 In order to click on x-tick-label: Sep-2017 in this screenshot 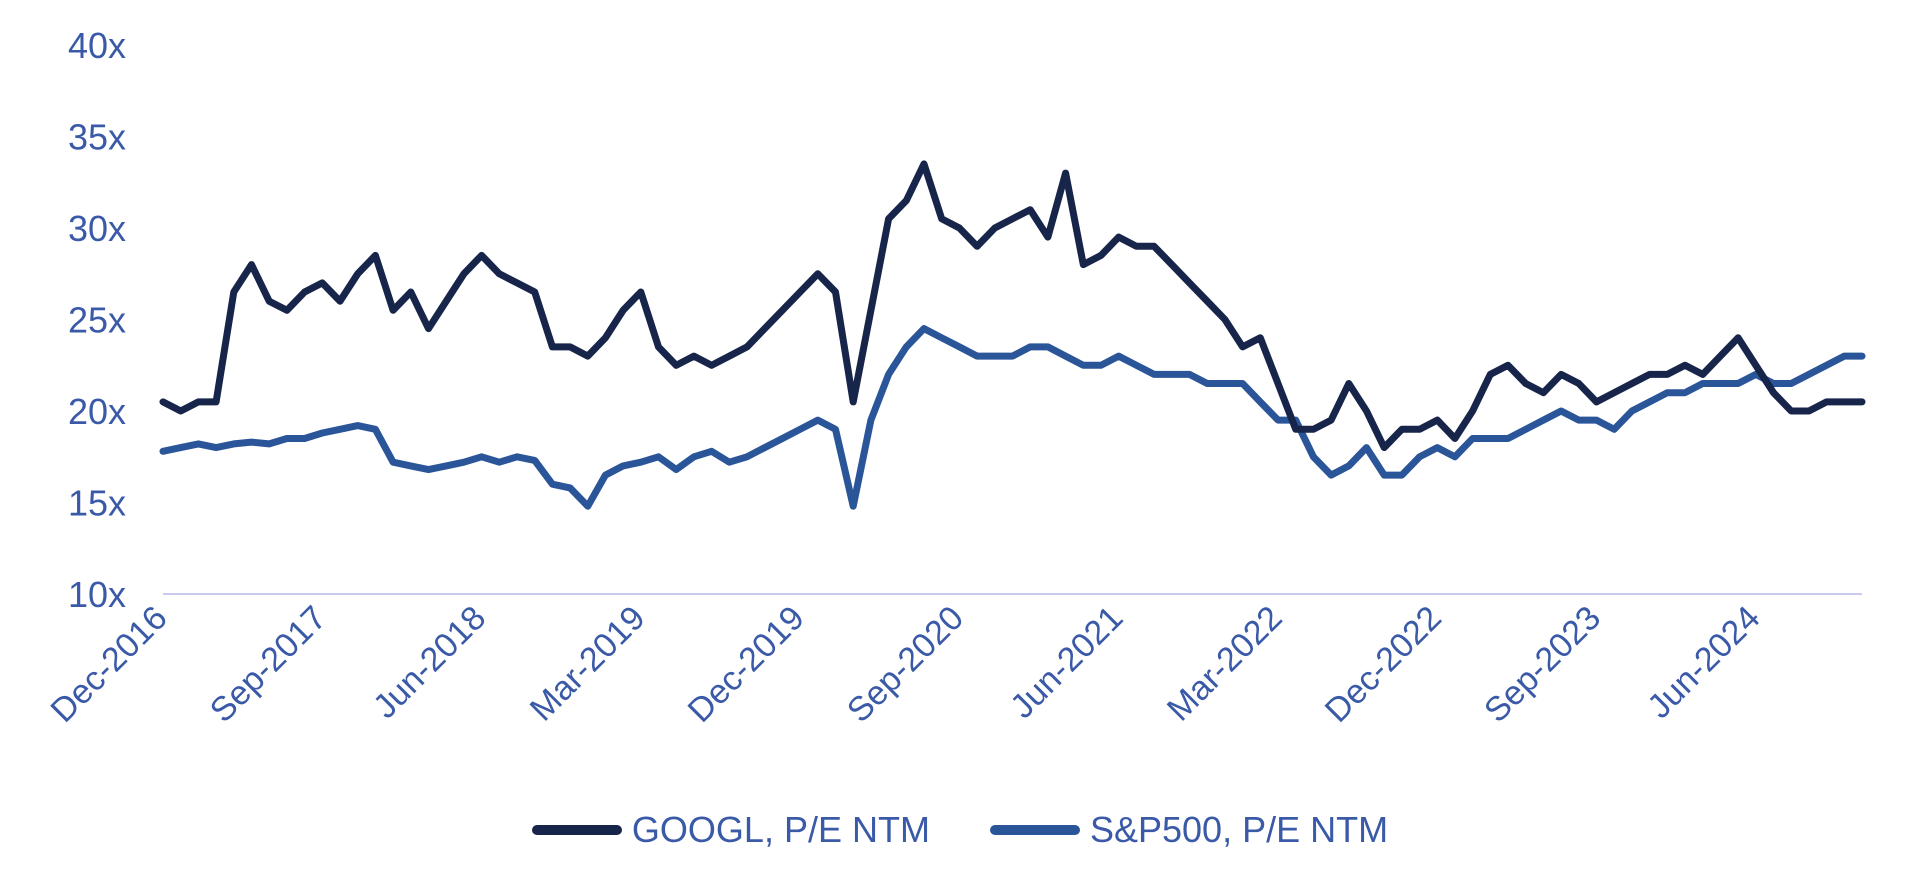, I will do `click(268, 664)`.